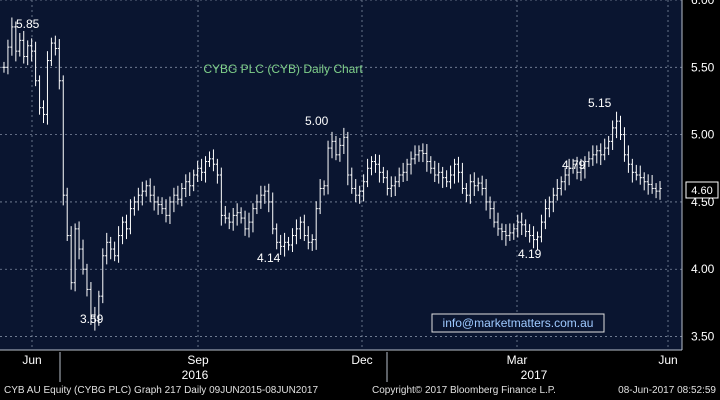  Describe the element at coordinates (31, 360) in the screenshot. I see `x-label-jun-2015: Jun` at that location.